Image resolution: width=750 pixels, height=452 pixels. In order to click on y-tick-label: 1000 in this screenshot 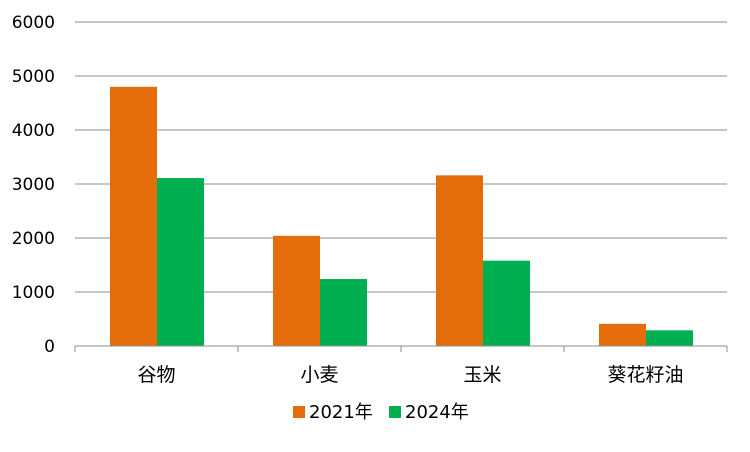, I will do `click(33, 293)`.